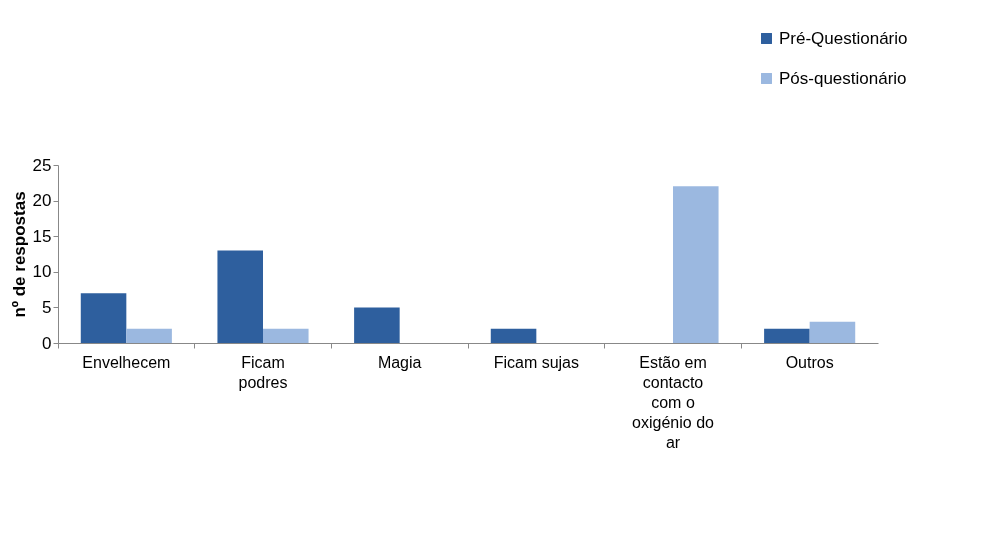  Describe the element at coordinates (42, 201) in the screenshot. I see `y-tick-label: 20` at that location.